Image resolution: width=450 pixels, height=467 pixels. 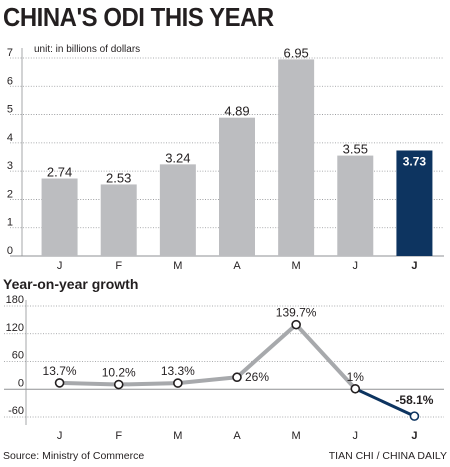 What do you see at coordinates (237, 266) in the screenshot?
I see `bar-x-tick-label: A` at bounding box center [237, 266].